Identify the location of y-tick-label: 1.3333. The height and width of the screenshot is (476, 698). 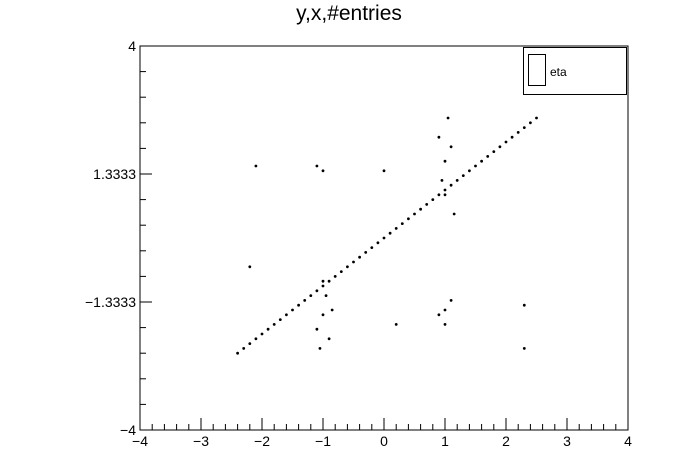
(114, 174).